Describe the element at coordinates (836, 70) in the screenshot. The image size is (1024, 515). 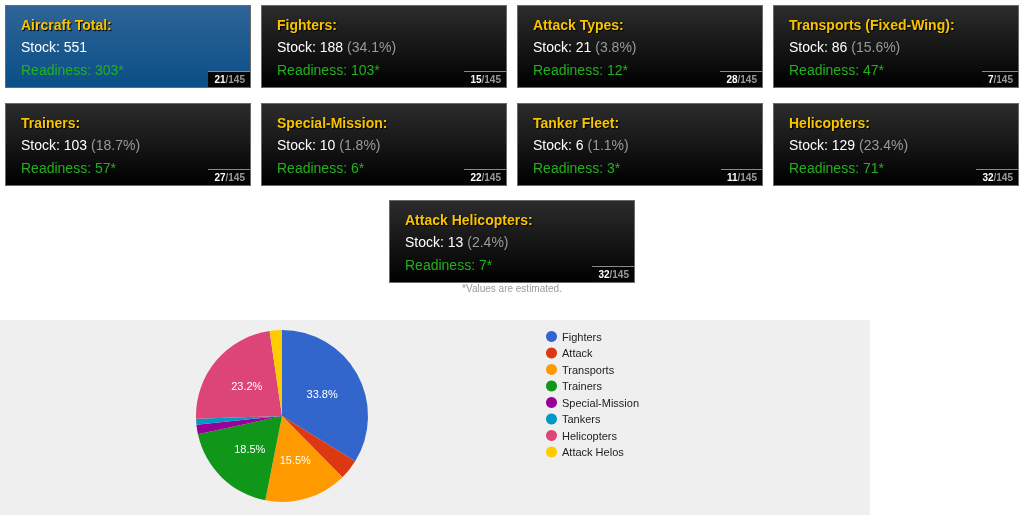
I see `text: Readiness: 47*` at that location.